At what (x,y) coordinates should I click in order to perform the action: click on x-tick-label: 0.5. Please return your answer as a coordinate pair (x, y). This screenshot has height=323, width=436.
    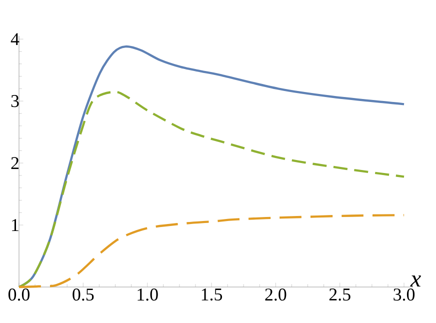
    Looking at the image, I should click on (83, 294).